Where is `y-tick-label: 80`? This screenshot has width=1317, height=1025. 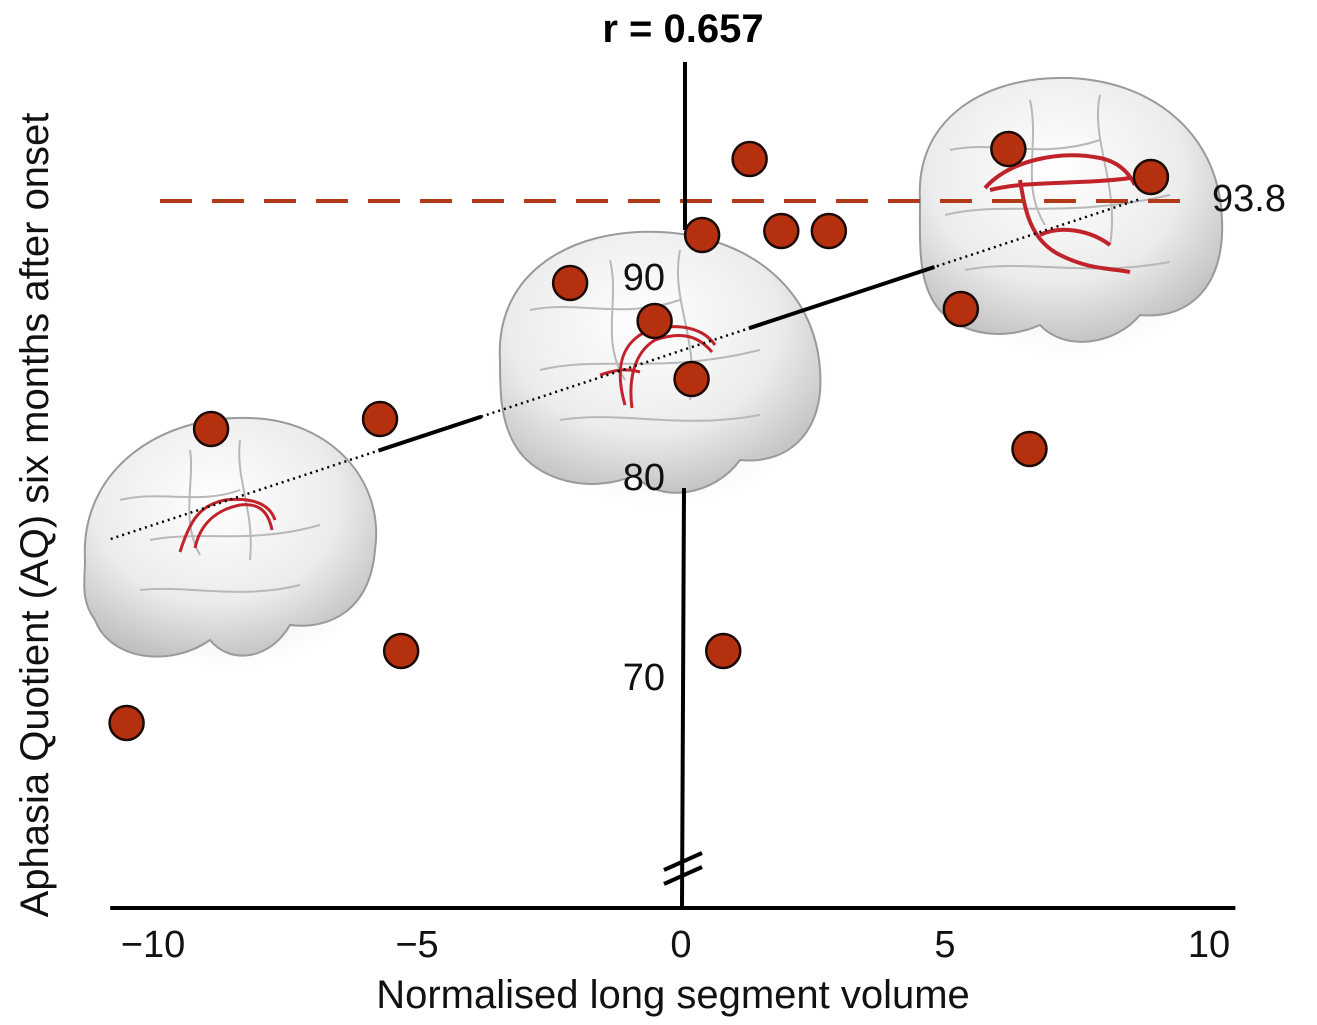 y-tick-label: 80 is located at coordinates (644, 478).